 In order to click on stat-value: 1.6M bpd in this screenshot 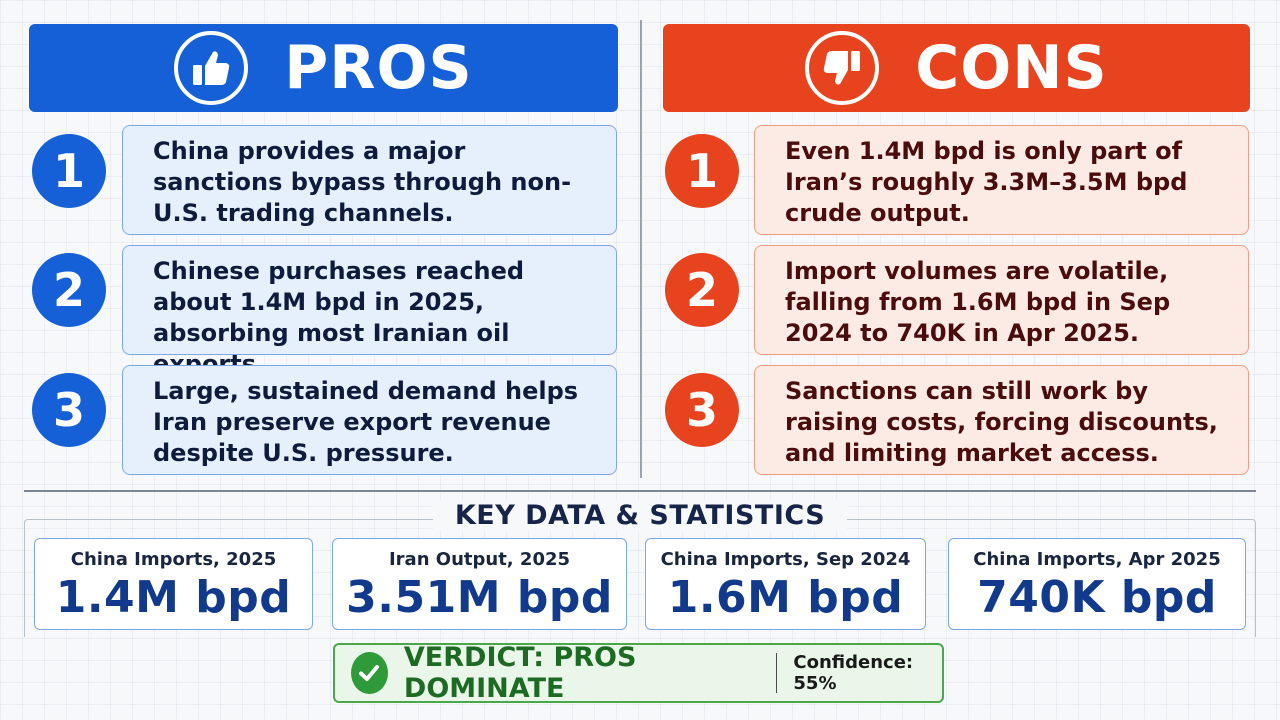, I will do `click(785, 597)`.